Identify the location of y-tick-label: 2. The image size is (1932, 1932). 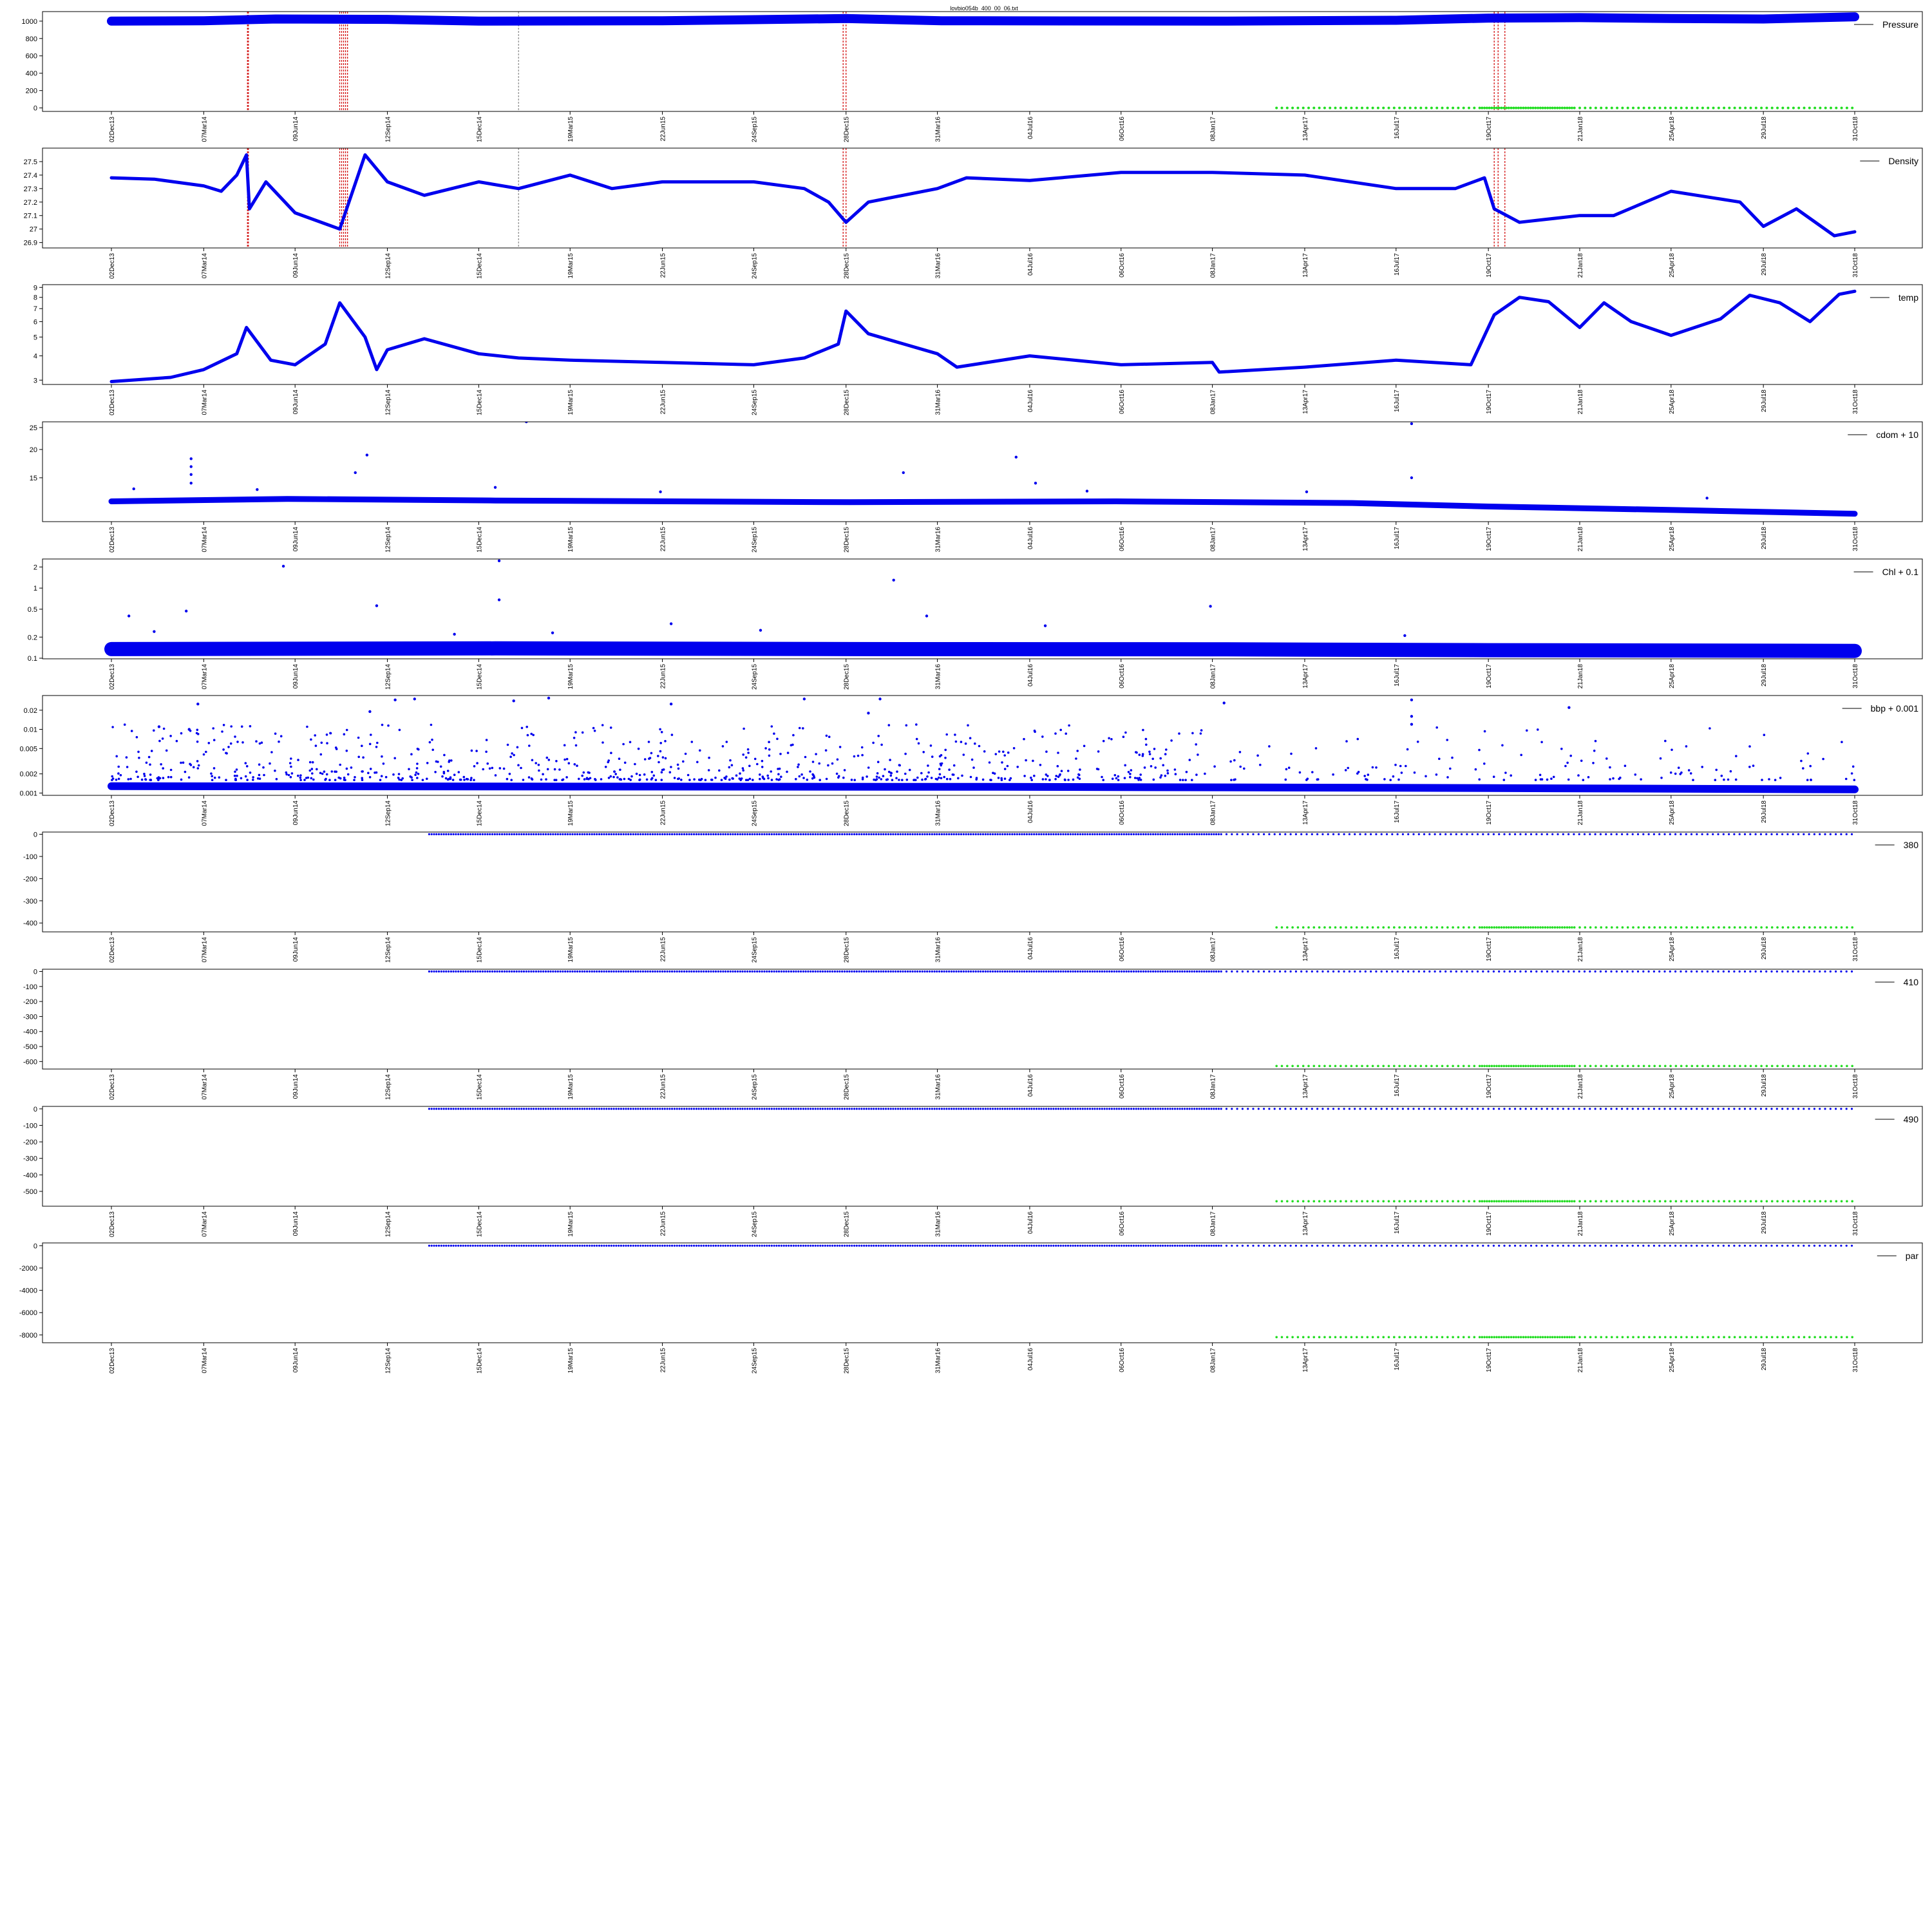
(35, 567).